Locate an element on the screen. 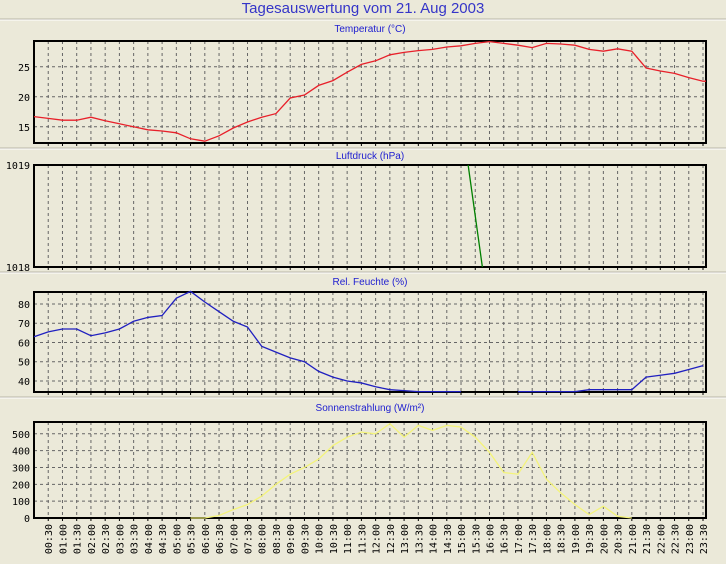 Image resolution: width=726 pixels, height=564 pixels. x-tick-label: 15:30 is located at coordinates (476, 539).